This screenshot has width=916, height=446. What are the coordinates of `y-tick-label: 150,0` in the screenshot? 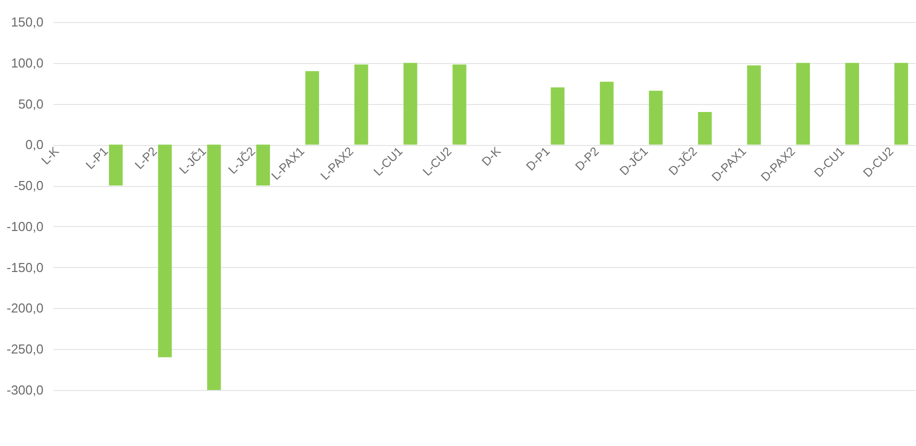 It's located at (27, 22).